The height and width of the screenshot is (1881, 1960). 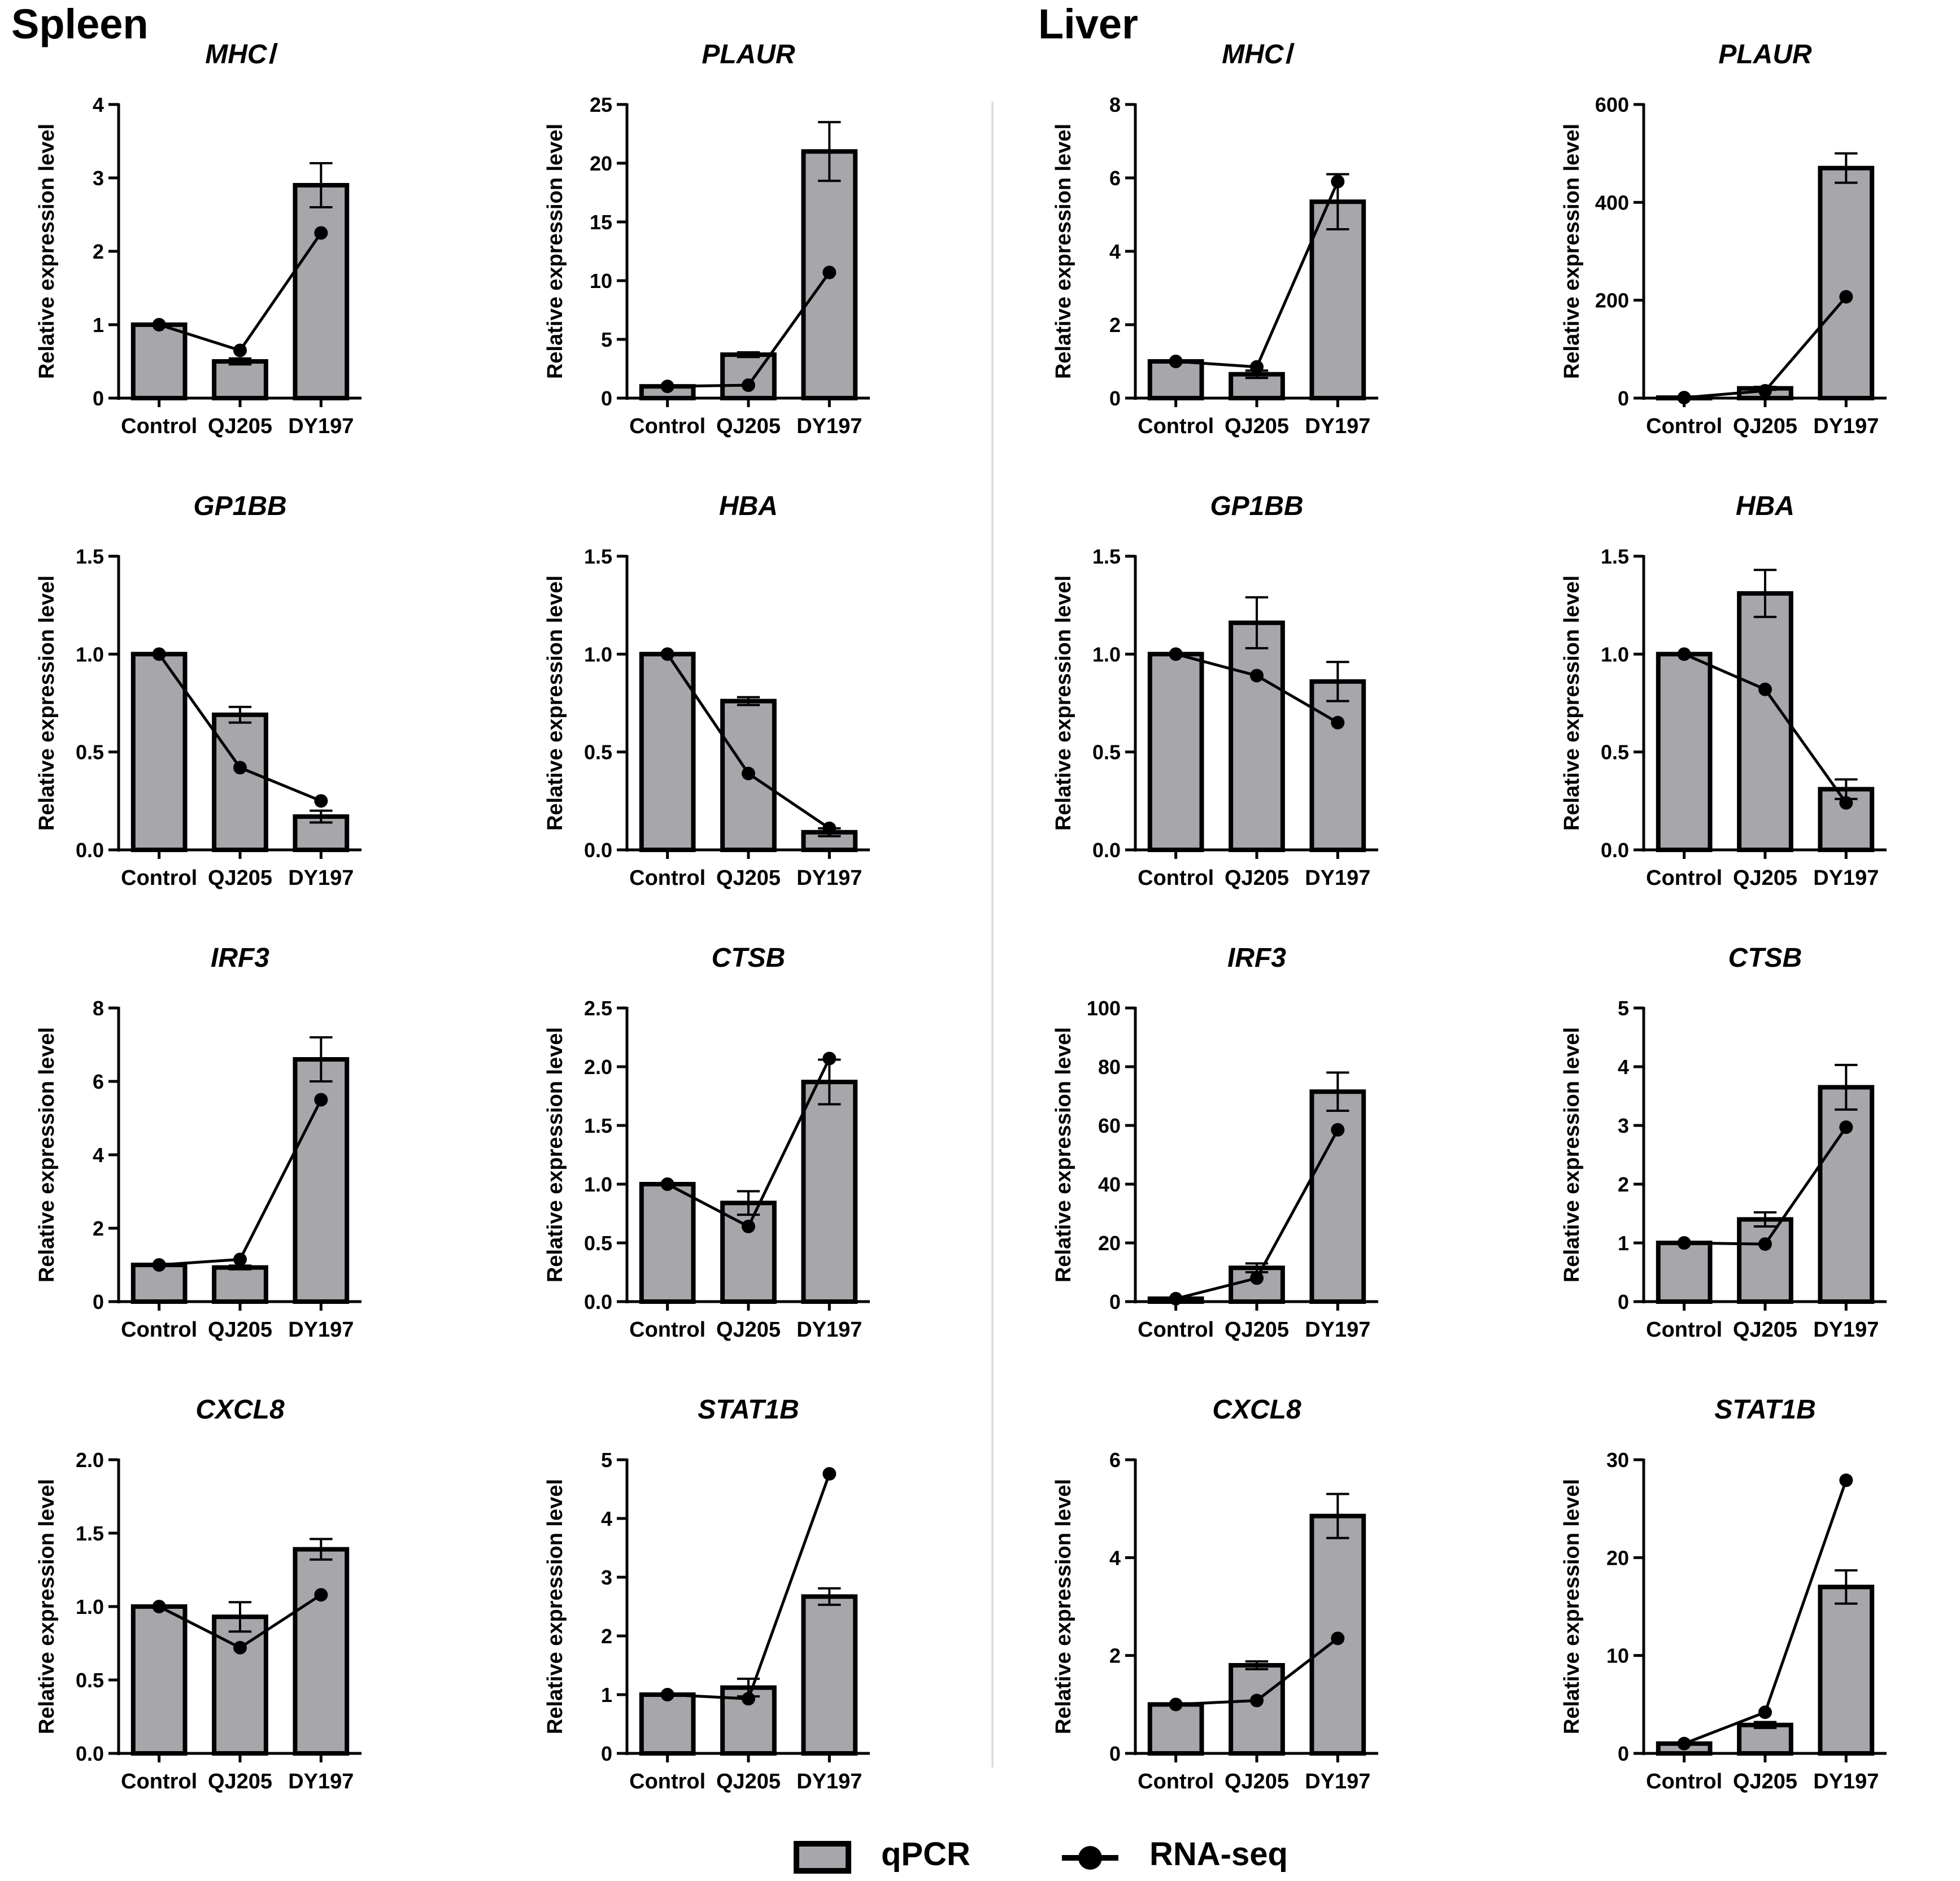 What do you see at coordinates (1109, 1125) in the screenshot?
I see `y-tick-label: 60` at bounding box center [1109, 1125].